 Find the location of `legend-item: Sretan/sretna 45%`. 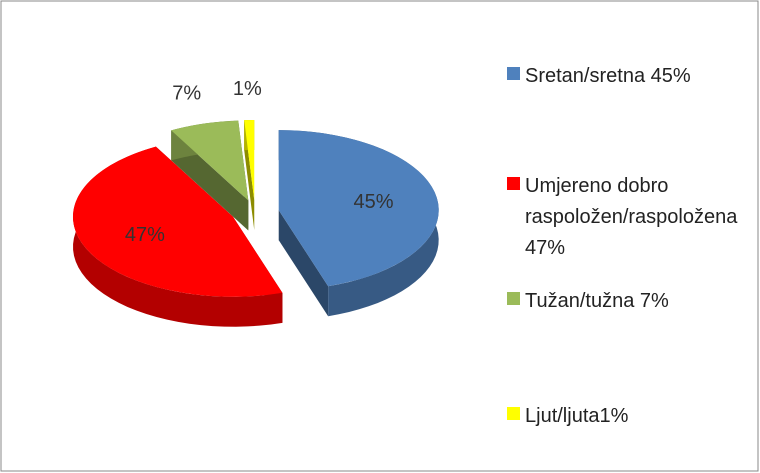

legend-item: Sretan/sretna 45% is located at coordinates (629, 76).